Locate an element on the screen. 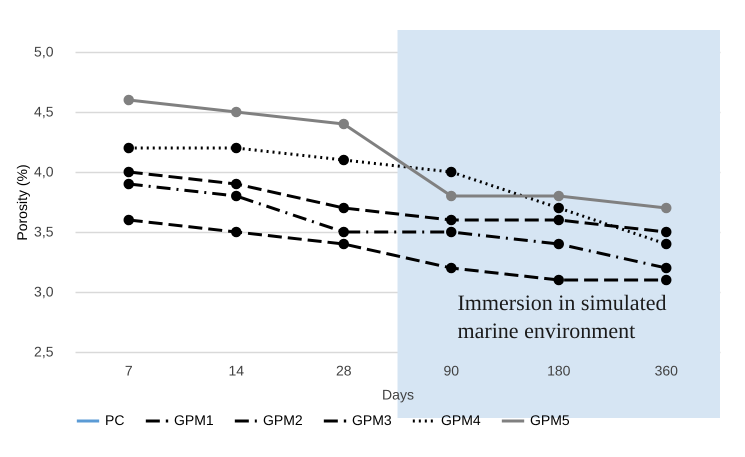 The width and height of the screenshot is (745, 457). x-tick-label: 14 is located at coordinates (236, 370).